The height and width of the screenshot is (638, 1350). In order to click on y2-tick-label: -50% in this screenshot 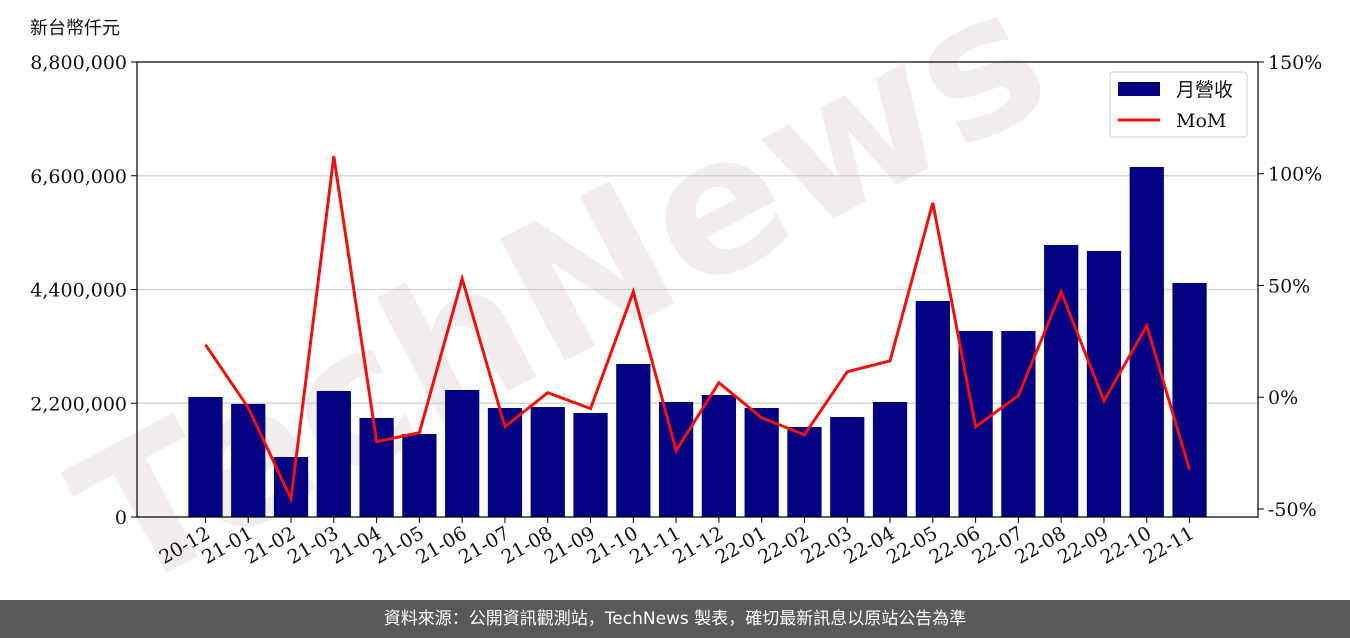, I will do `click(1292, 510)`.